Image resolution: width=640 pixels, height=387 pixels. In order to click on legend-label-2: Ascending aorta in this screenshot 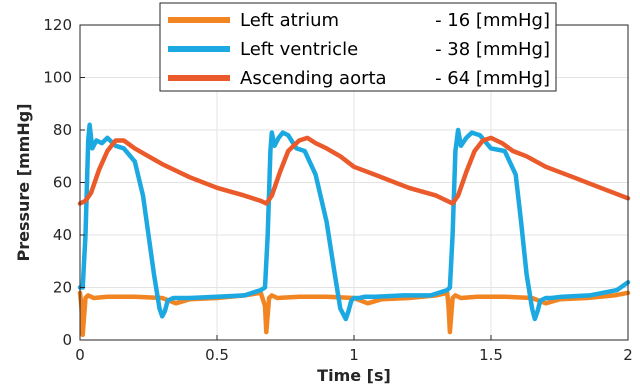, I will do `click(313, 78)`.